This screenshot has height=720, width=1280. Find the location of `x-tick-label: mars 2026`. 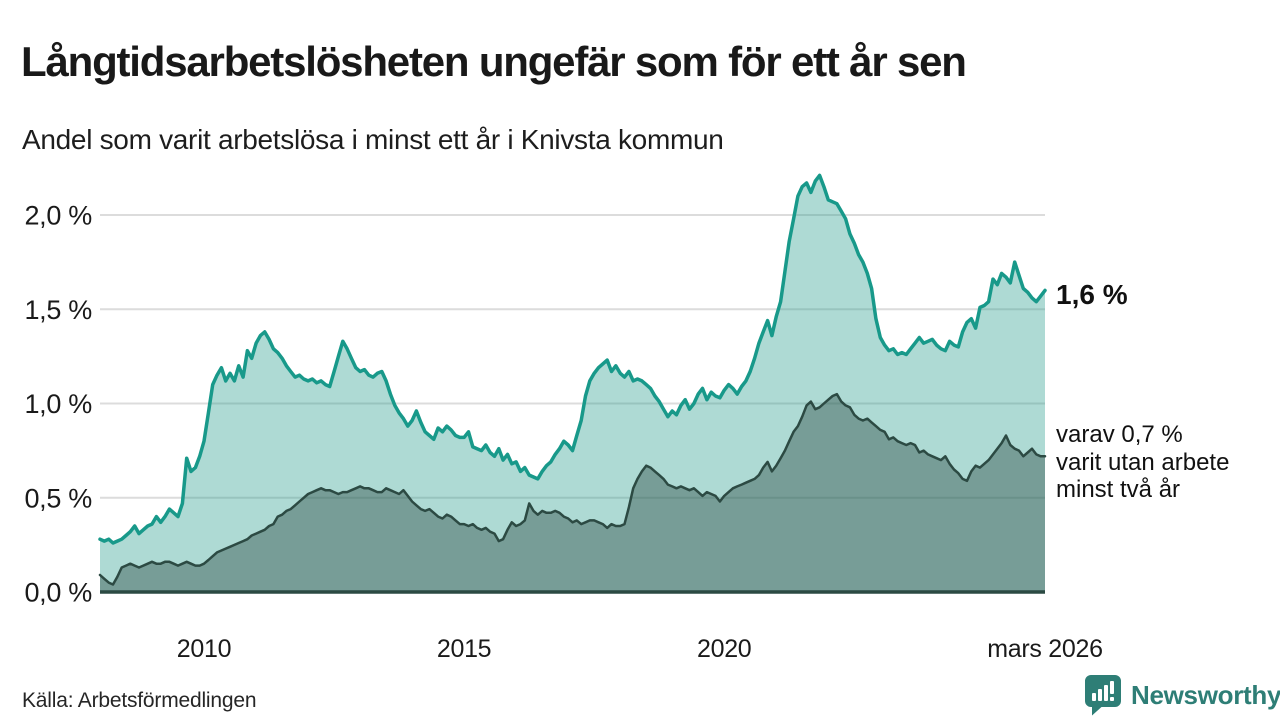

x-tick-label: mars 2026 is located at coordinates (1044, 649).